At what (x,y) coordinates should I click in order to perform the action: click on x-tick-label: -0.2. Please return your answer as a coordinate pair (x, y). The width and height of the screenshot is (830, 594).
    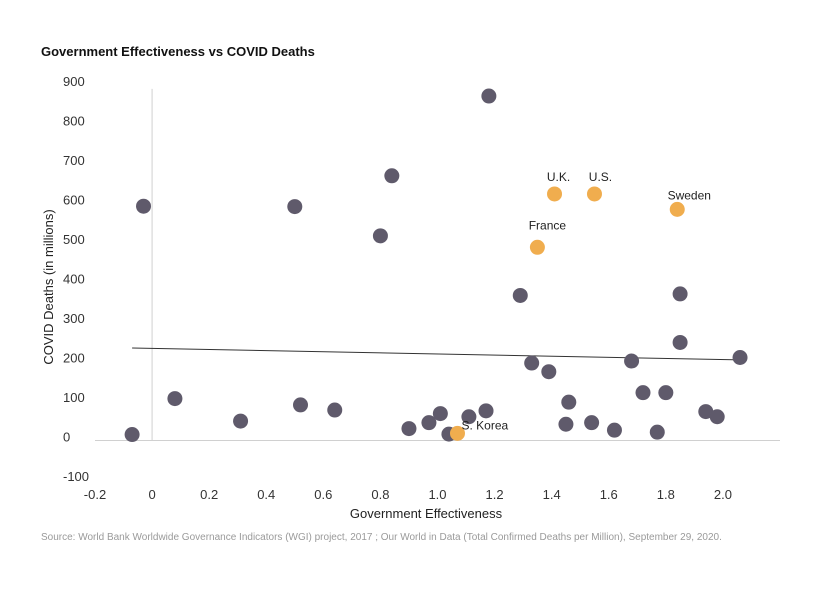
    Looking at the image, I should click on (95, 494).